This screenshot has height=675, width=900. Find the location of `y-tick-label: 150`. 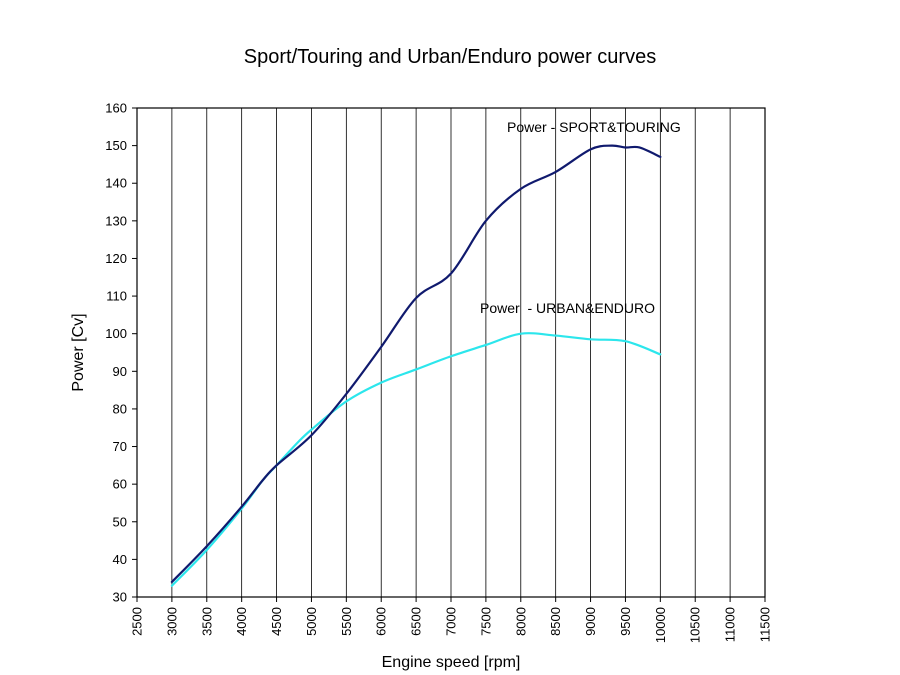

y-tick-label: 150 is located at coordinates (116, 145).